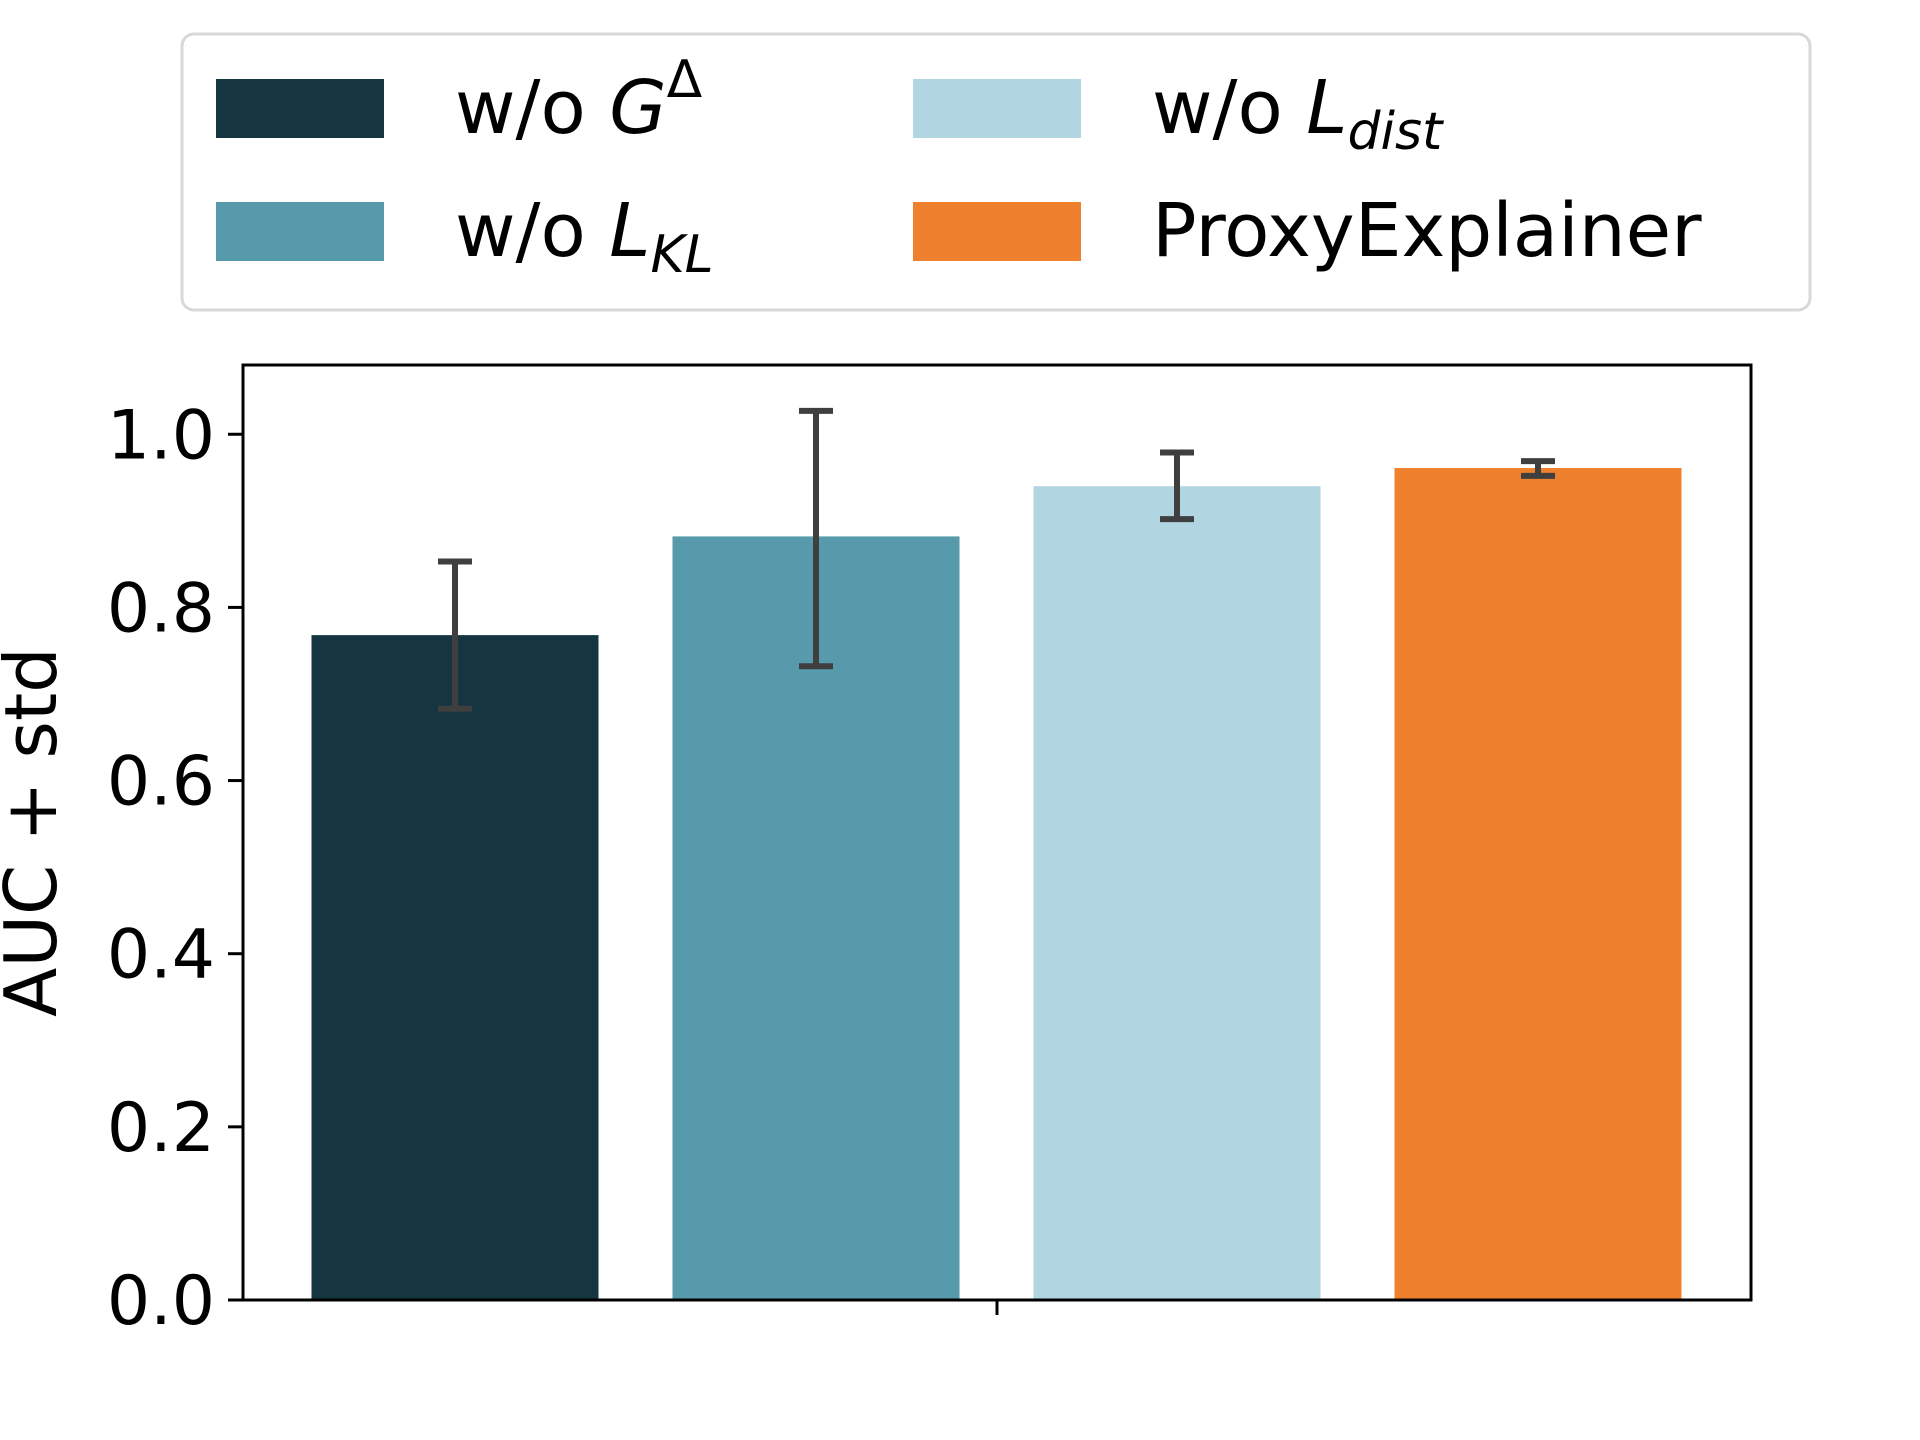  I want to click on legend-label: ProxyExplainer, so click(1427, 231).